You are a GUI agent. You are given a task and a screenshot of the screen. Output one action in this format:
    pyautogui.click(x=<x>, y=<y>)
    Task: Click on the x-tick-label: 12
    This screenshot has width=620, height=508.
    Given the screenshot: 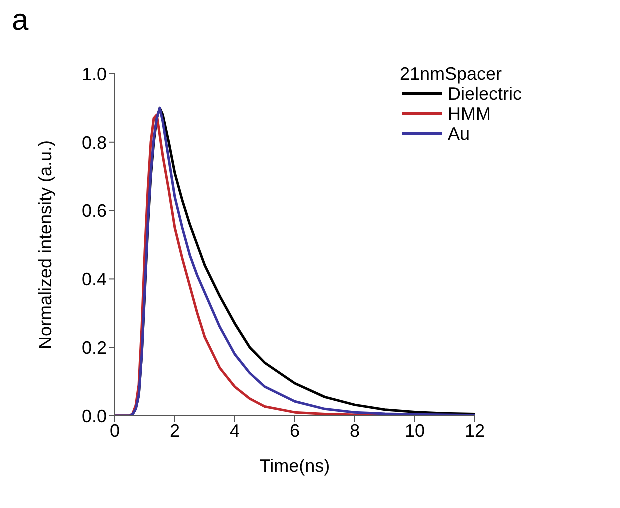 What is the action you would take?
    pyautogui.click(x=474, y=430)
    